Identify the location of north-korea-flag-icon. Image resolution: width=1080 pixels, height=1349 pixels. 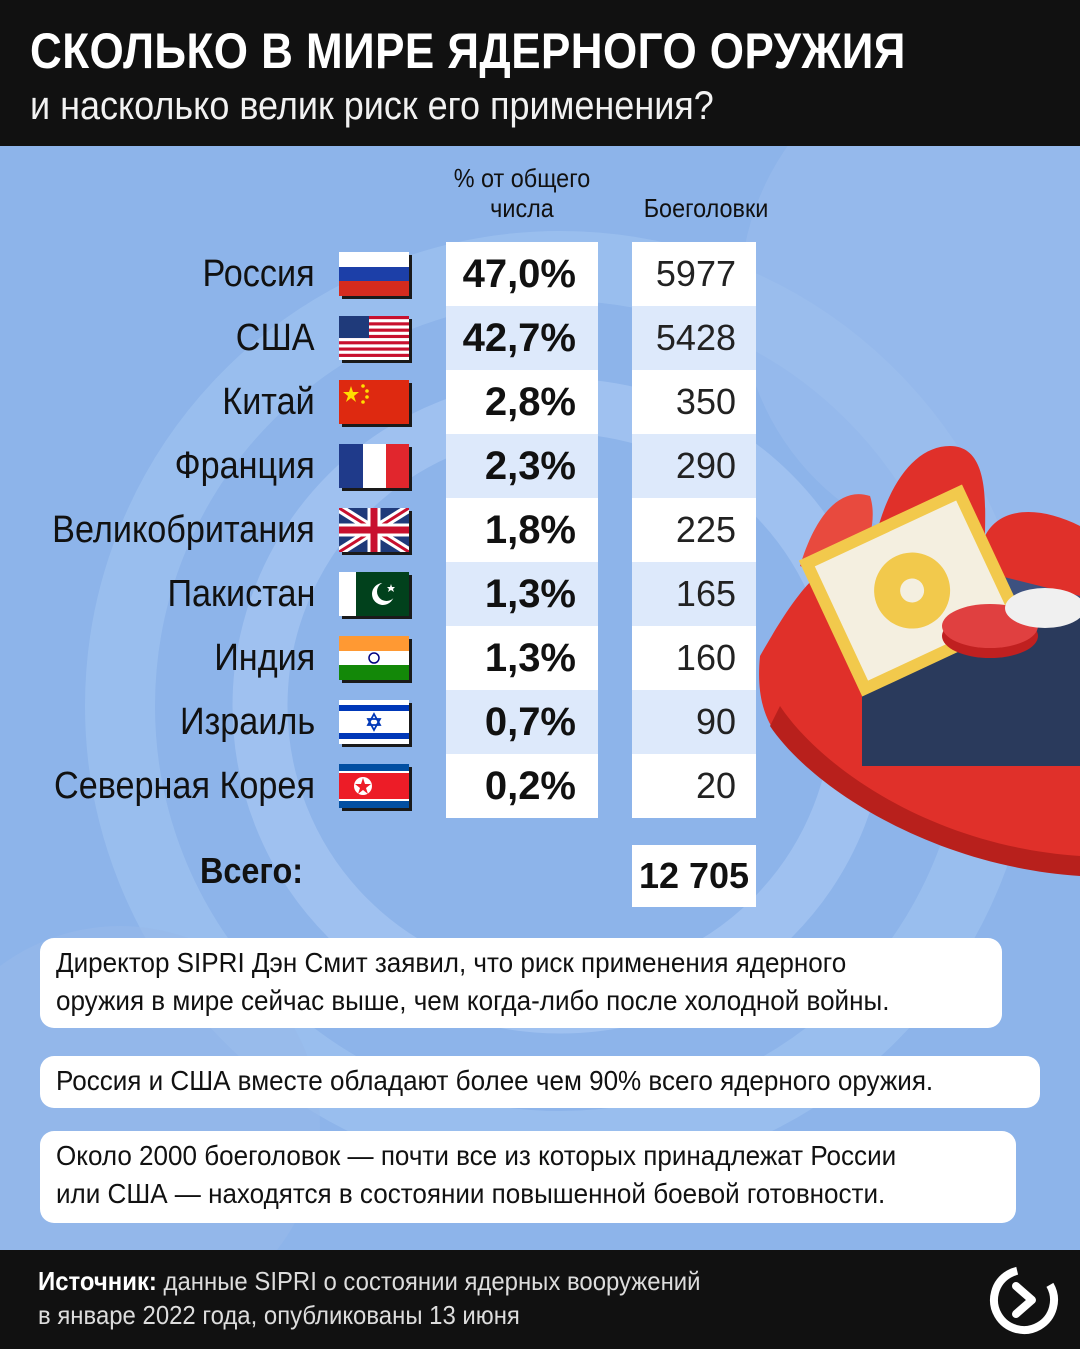
(374, 786).